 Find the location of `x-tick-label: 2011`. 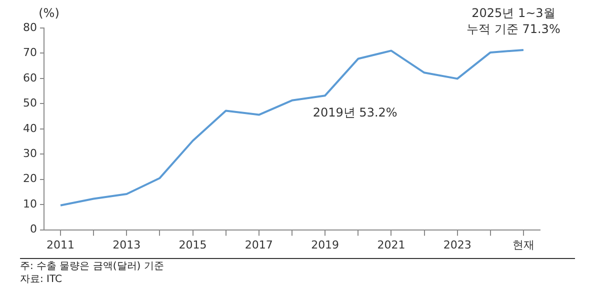

x-tick-label: 2011 is located at coordinates (60, 245).